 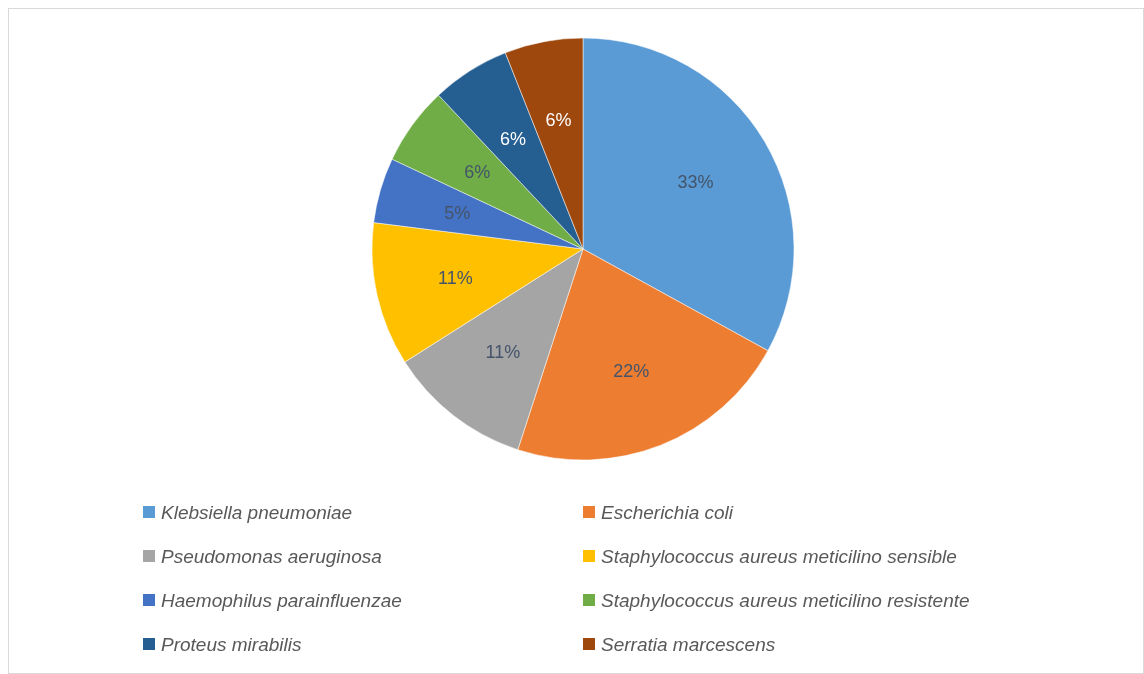 I want to click on data-label: 5%, so click(x=457, y=212).